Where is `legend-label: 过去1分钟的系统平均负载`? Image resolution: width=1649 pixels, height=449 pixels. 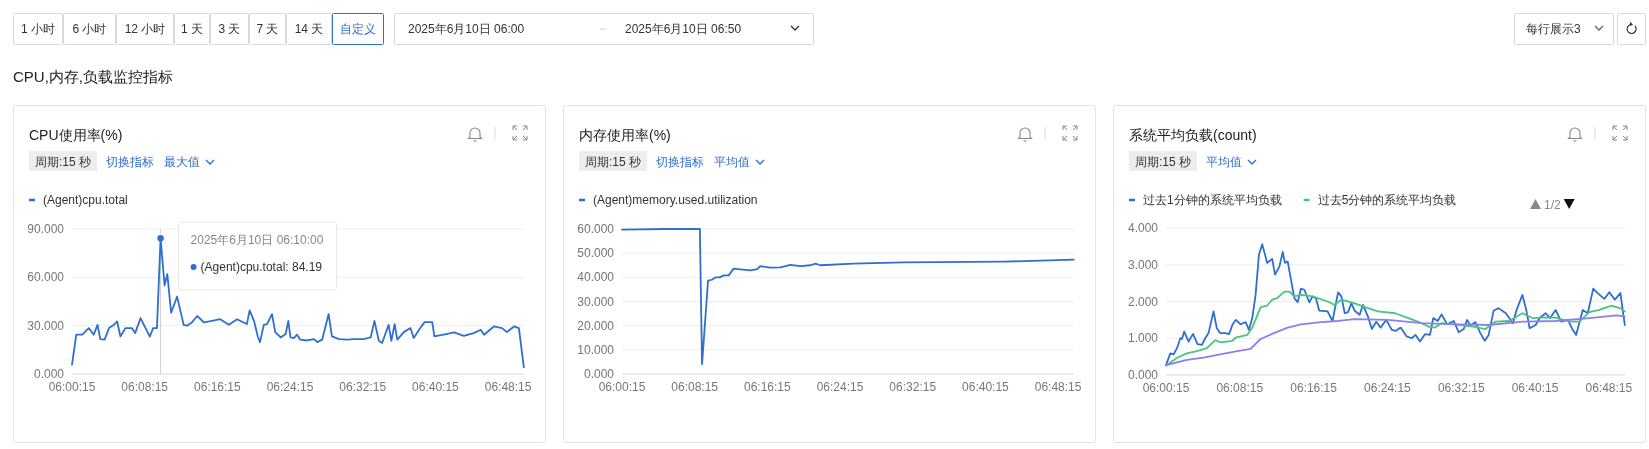 legend-label: 过去1分钟的系统平均负载 is located at coordinates (1212, 200).